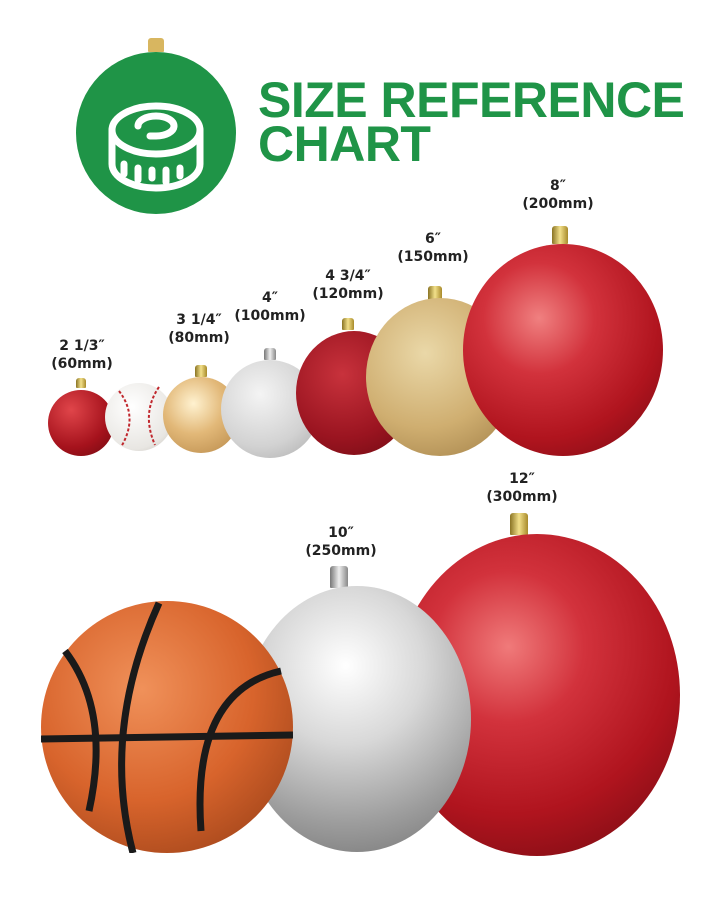  What do you see at coordinates (82, 355) in the screenshot?
I see `size-label-60mm: 2 1/3″ (60mm)` at bounding box center [82, 355].